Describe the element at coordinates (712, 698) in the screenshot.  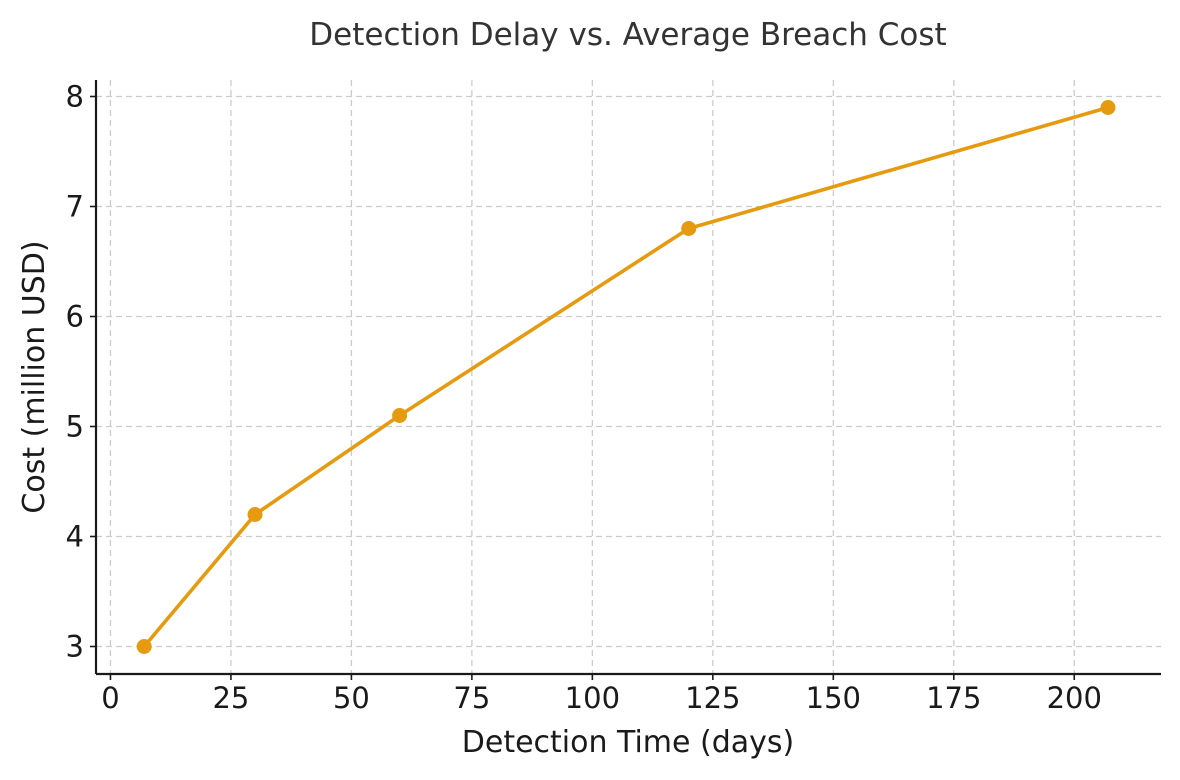
I see `x-tick-label: 125` at that location.